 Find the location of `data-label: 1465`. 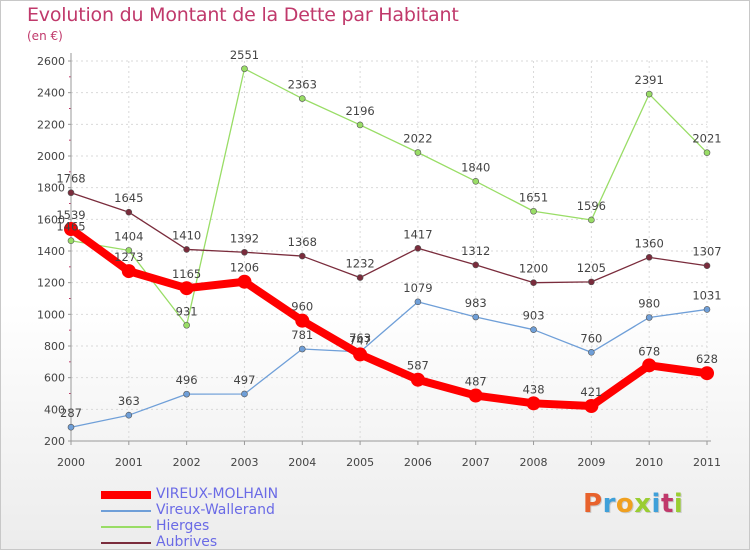

data-label: 1465 is located at coordinates (70, 227).